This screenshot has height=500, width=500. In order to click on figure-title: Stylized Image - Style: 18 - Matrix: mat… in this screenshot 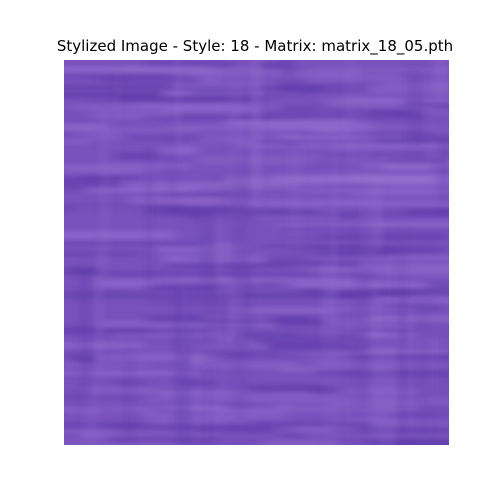, I will do `click(255, 46)`.